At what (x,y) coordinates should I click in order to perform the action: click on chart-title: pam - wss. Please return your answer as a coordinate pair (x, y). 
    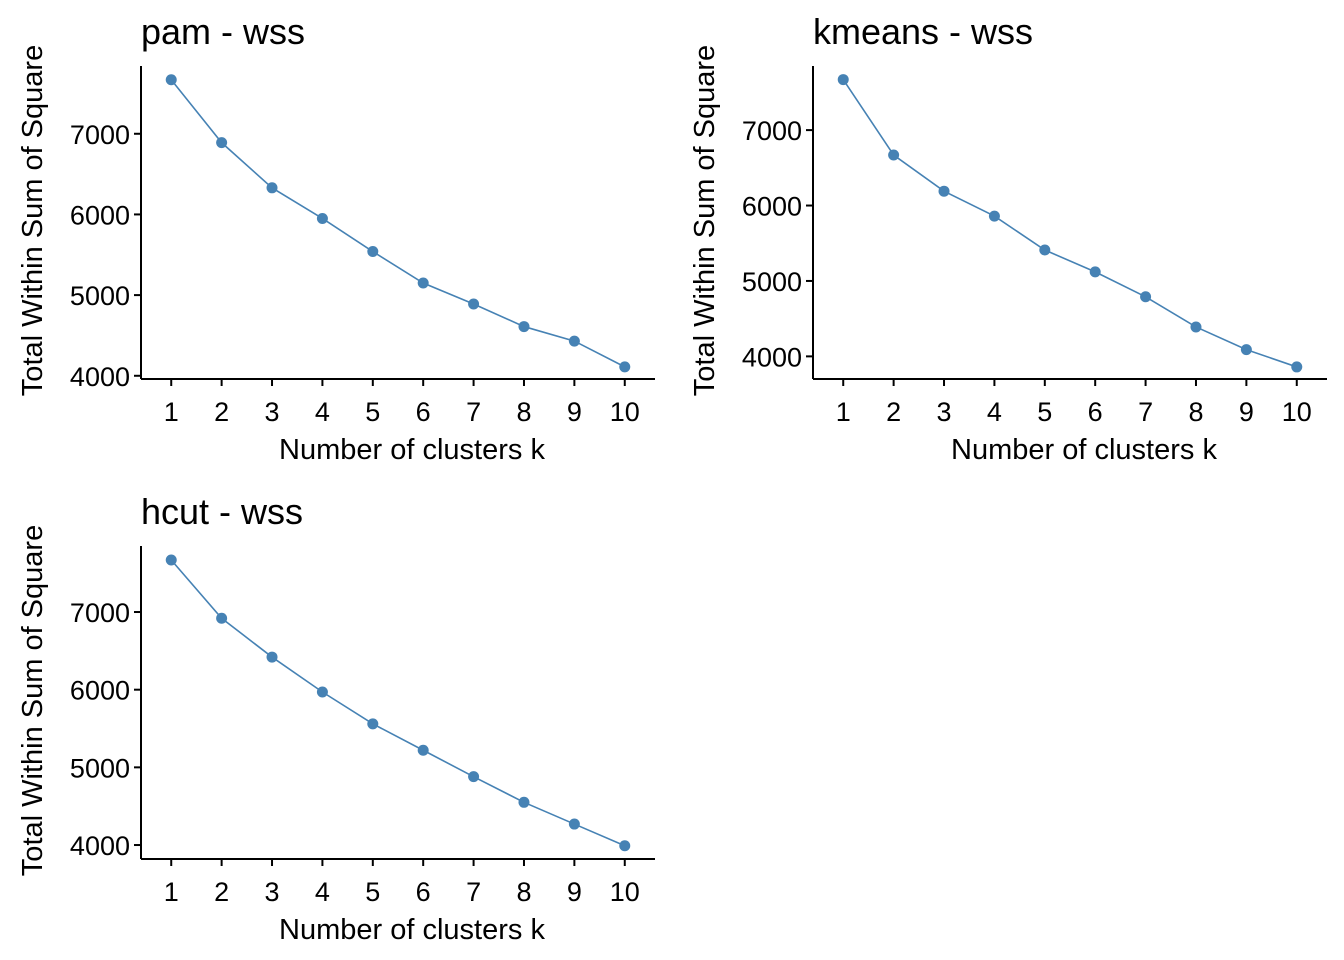
    Looking at the image, I should click on (223, 31).